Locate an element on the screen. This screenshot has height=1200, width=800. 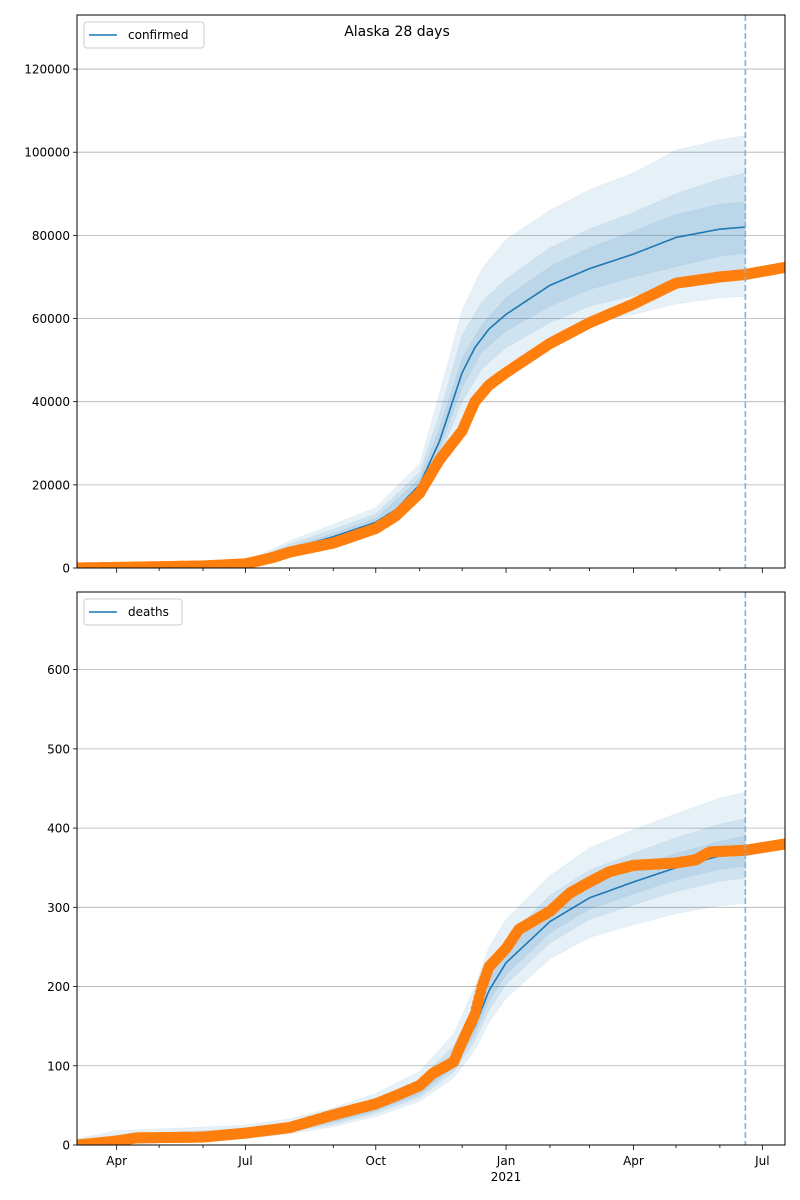
y-tick-label: 40000 is located at coordinates (51, 402).